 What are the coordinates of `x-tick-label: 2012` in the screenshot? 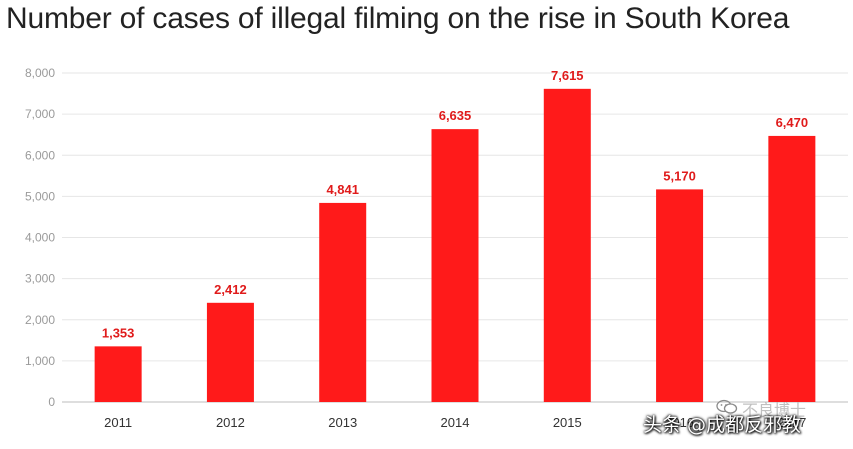 It's located at (230, 422).